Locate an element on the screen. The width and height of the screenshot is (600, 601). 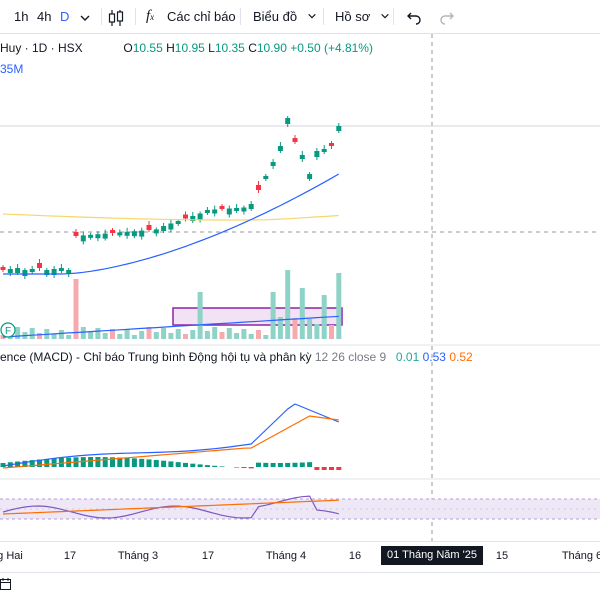
symbol-label: Huy · 1D · HSX is located at coordinates (41, 48).